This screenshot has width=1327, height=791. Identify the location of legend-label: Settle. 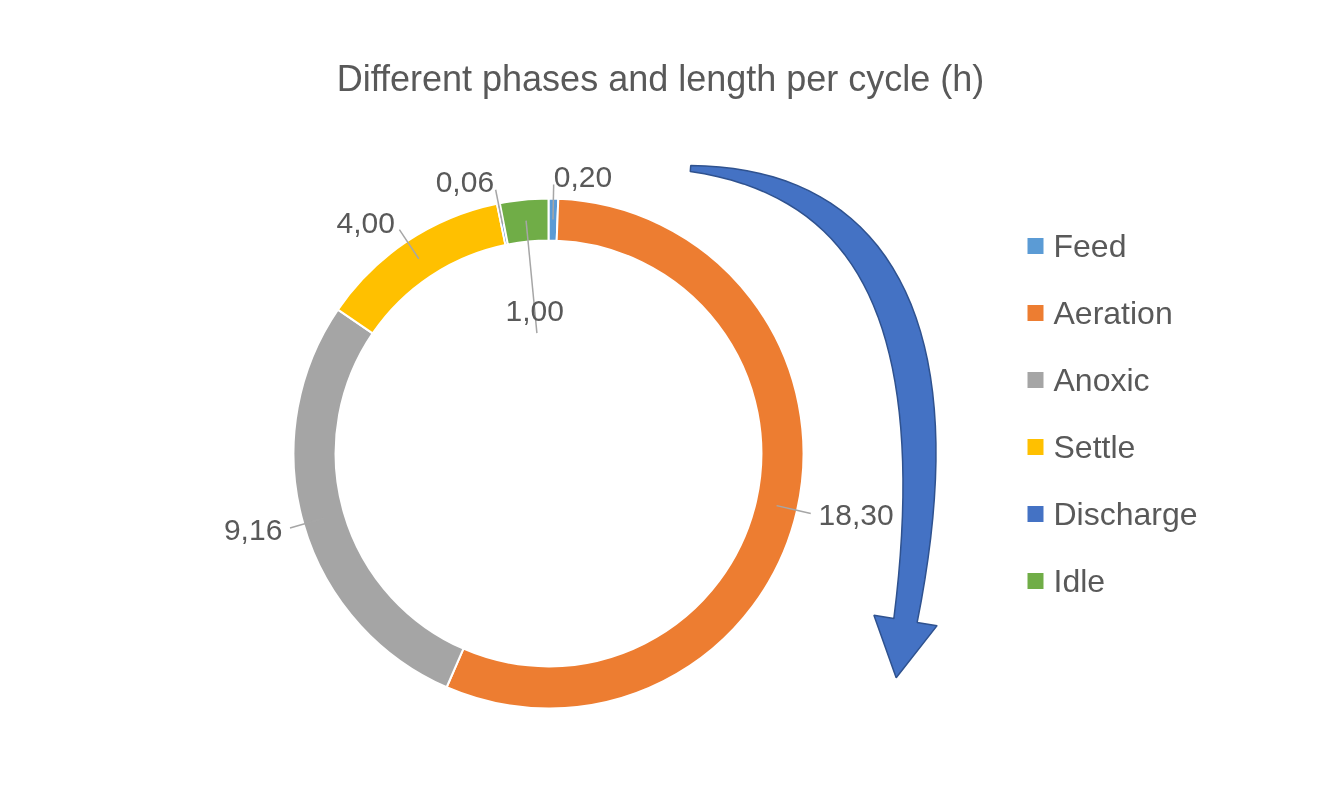
(1094, 447).